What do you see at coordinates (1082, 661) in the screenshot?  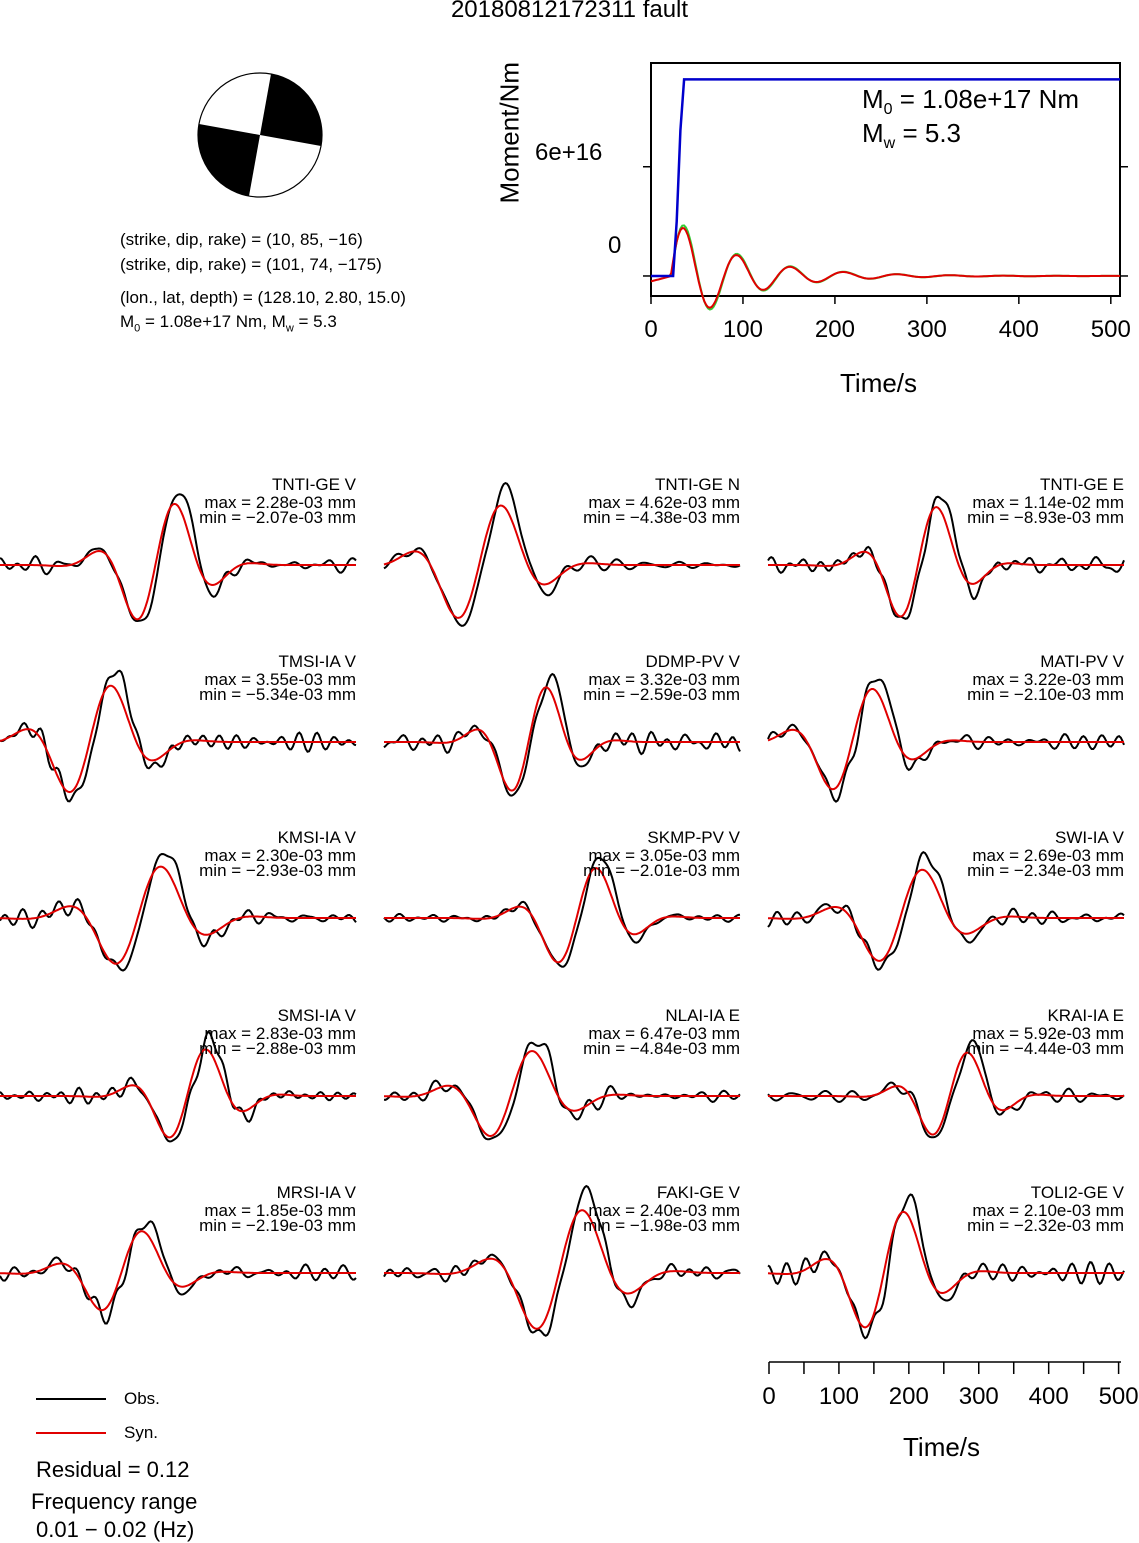 I see `station-name: MATI-PV V` at bounding box center [1082, 661].